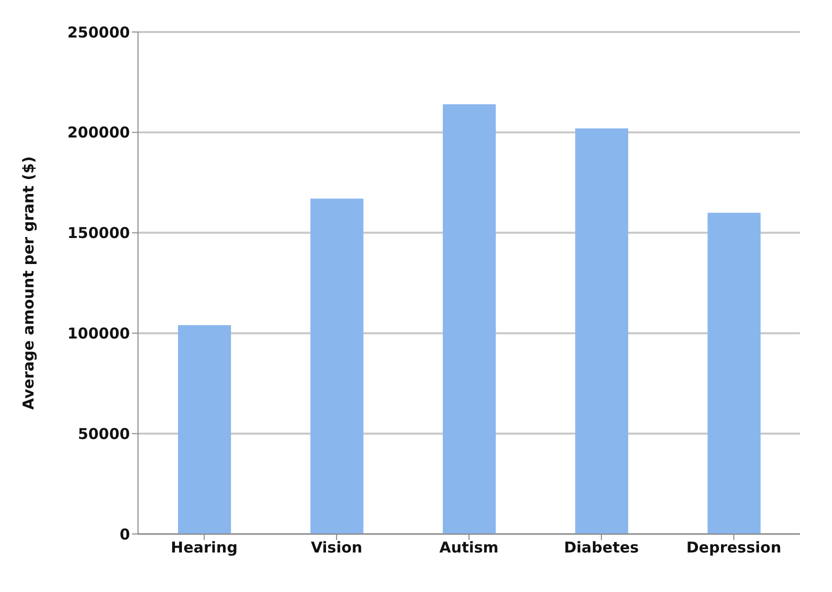 The width and height of the screenshot is (832, 592). I want to click on x-tick-label: Hearing, so click(204, 547).